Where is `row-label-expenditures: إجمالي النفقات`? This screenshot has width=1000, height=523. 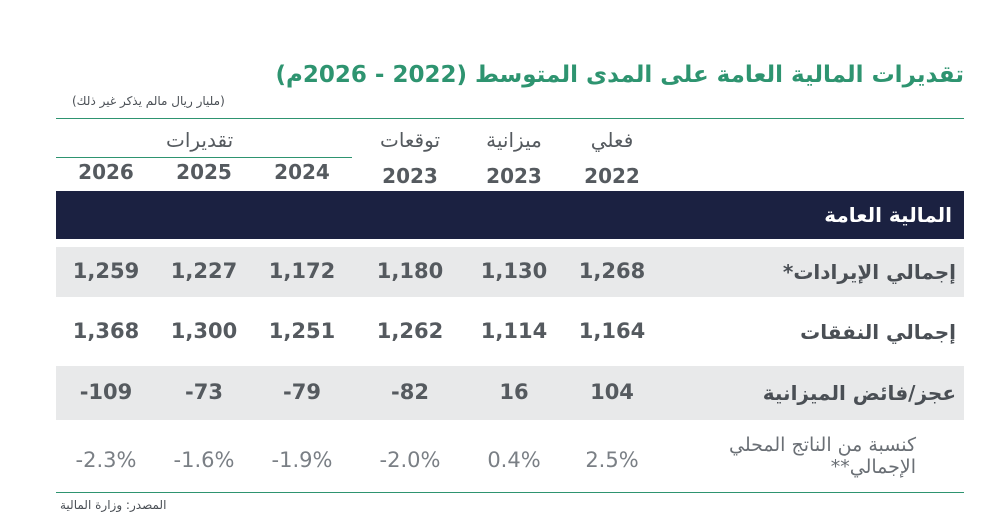
row-label-expenditures: إجمالي النفقات is located at coordinates (878, 332).